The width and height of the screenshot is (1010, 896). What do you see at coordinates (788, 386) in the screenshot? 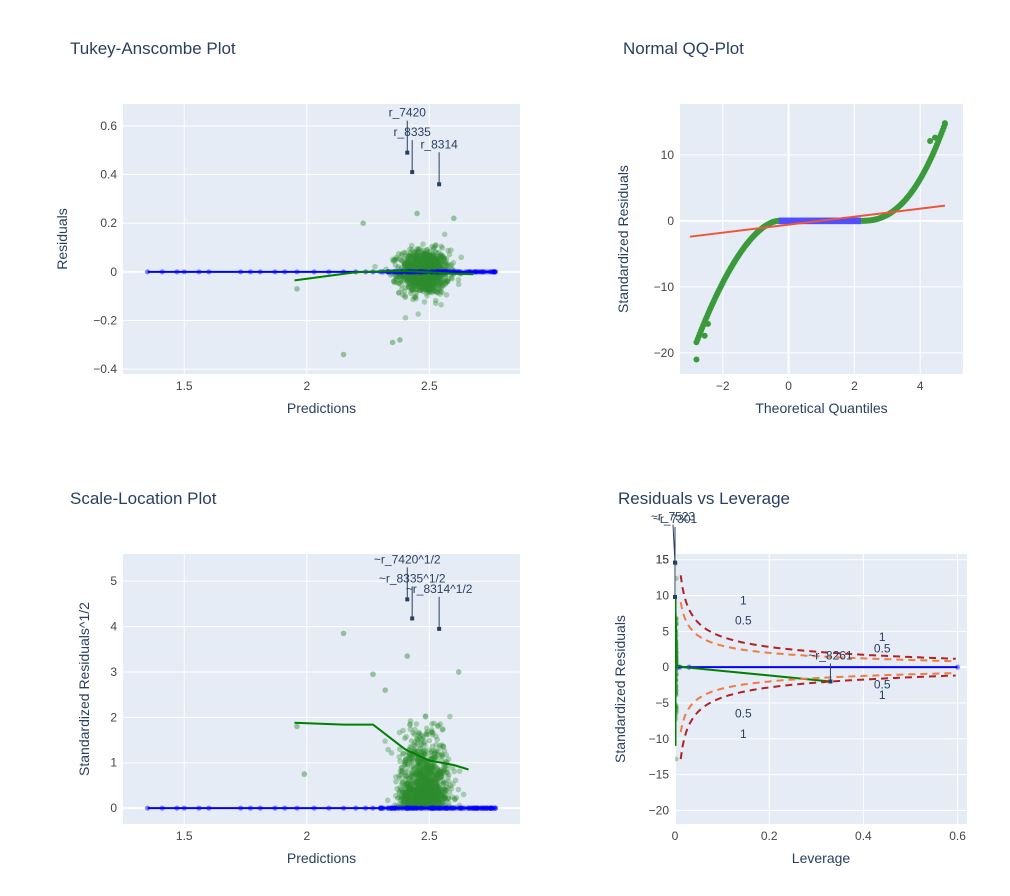
I see `x-tick-label: 0` at bounding box center [788, 386].